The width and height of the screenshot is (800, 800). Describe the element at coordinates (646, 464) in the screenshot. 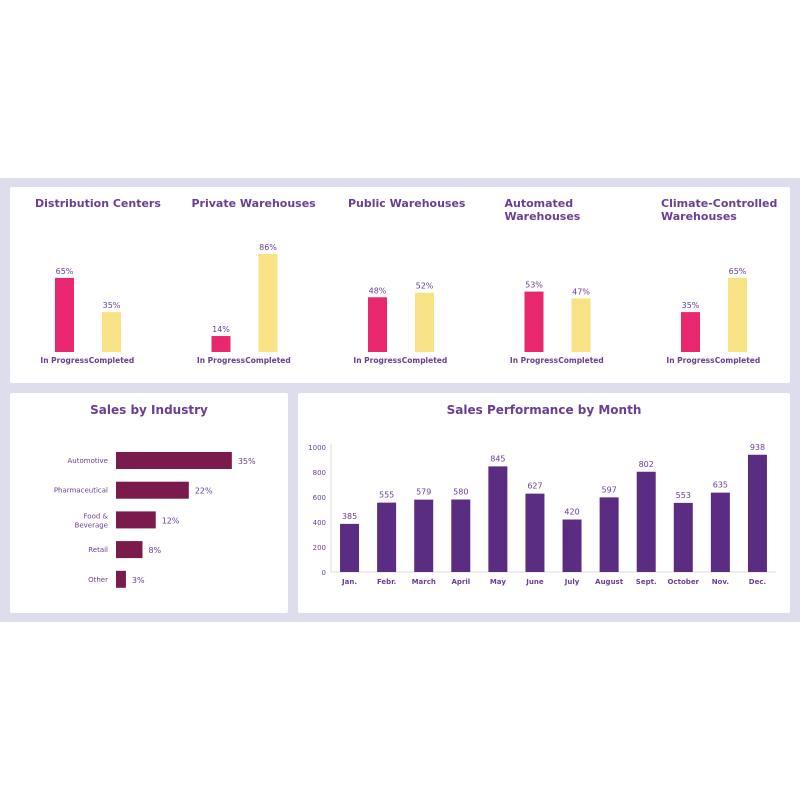

I see `data-label: 802` at that location.